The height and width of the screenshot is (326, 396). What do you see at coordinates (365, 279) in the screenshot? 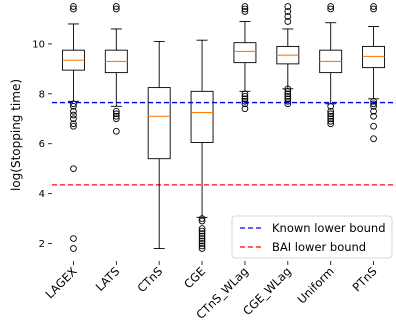
I see `x-tick-label-PTnS: PTnS` at bounding box center [365, 279].